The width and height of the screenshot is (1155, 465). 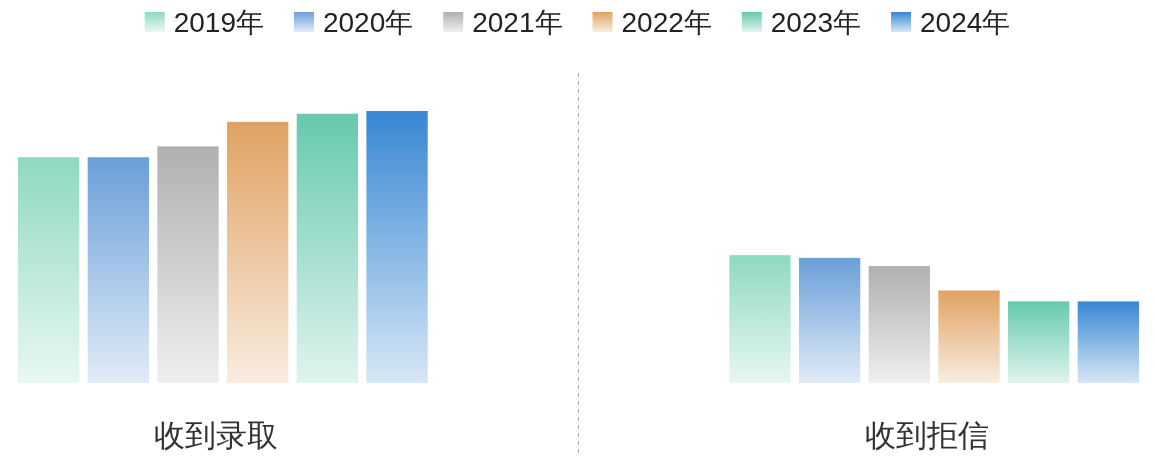 What do you see at coordinates (816, 22) in the screenshot?
I see `legend-label: 2023年` at bounding box center [816, 22].